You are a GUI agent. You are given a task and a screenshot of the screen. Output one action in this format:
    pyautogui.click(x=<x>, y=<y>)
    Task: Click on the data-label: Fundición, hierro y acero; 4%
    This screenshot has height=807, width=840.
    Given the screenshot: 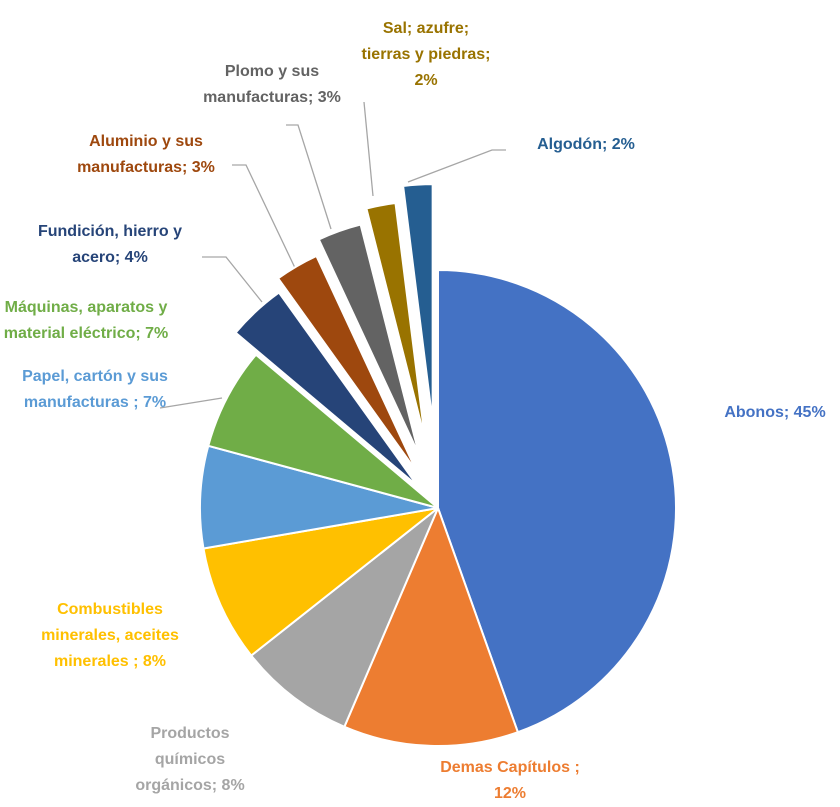 What is the action you would take?
    pyautogui.click(x=109, y=244)
    